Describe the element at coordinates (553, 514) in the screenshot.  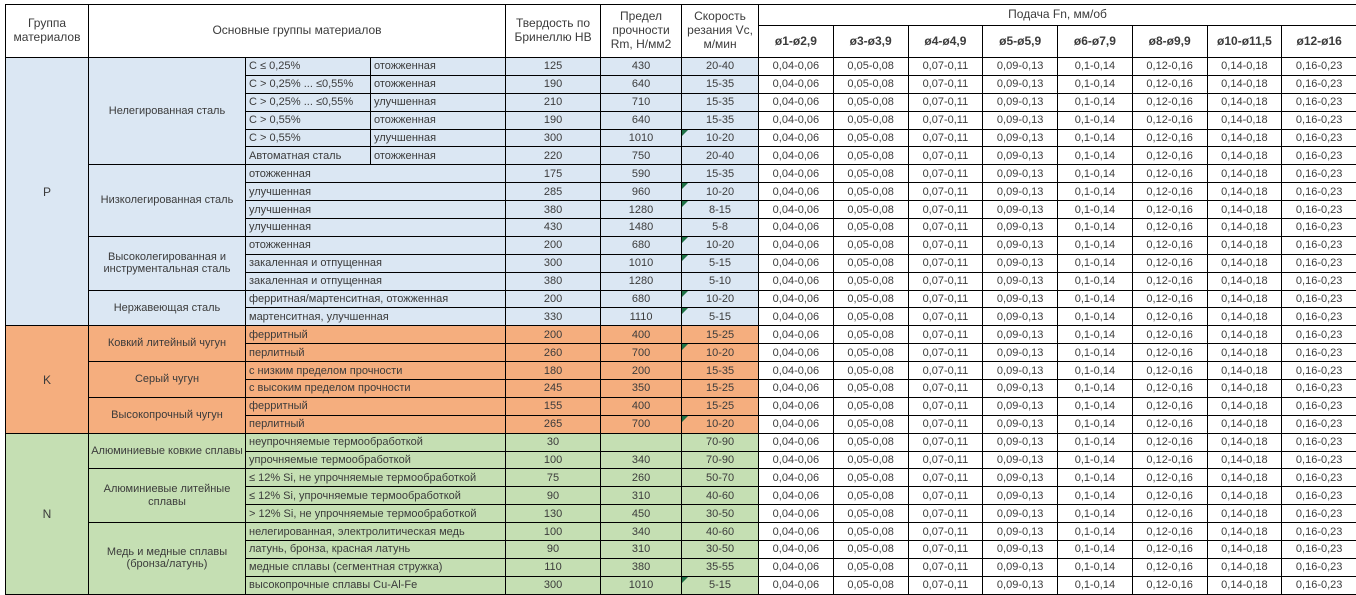
I see `hardness-cell: 130` at that location.